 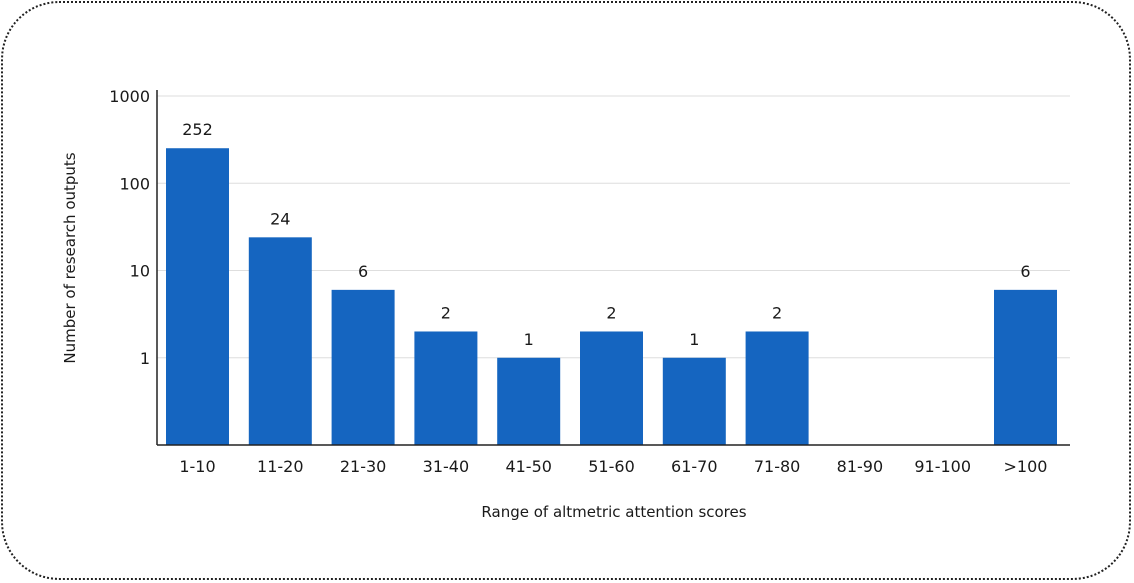 What do you see at coordinates (777, 466) in the screenshot?
I see `x-category-label: 71-80` at bounding box center [777, 466].